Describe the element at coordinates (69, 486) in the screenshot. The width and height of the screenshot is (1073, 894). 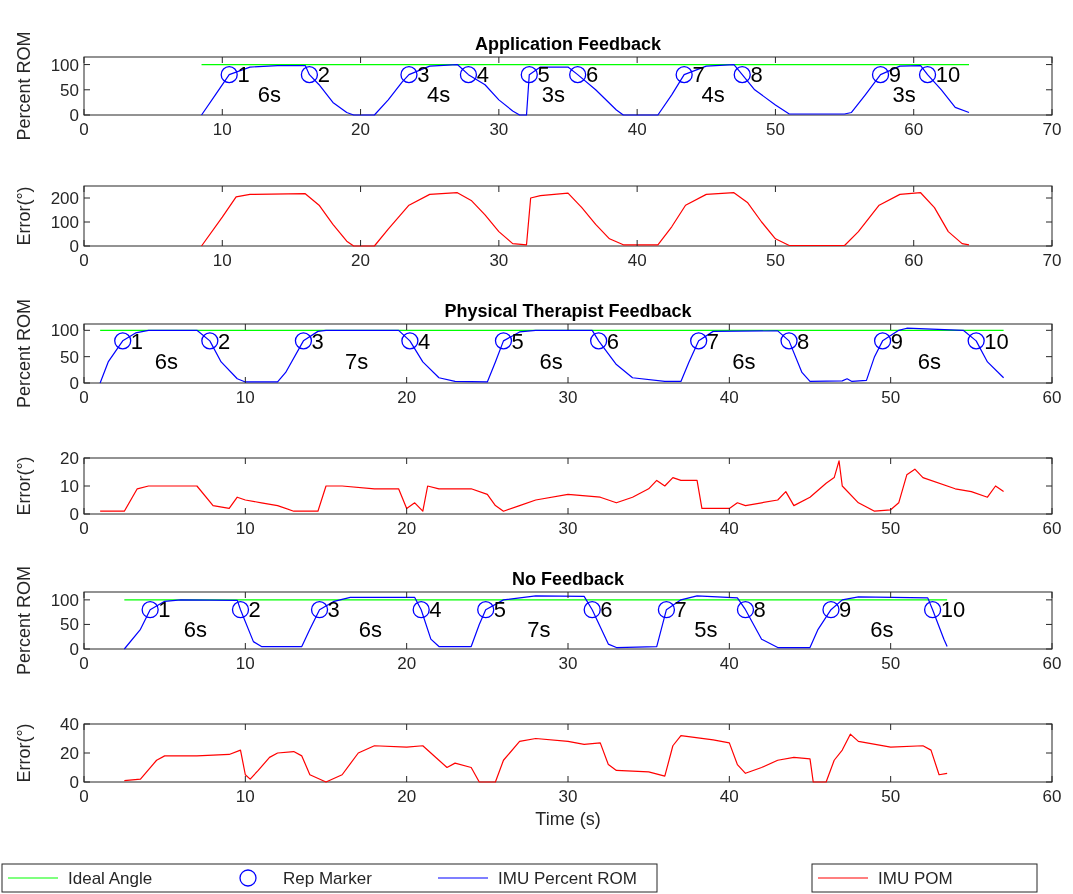
I see `y-tick-label: 10` at that location.